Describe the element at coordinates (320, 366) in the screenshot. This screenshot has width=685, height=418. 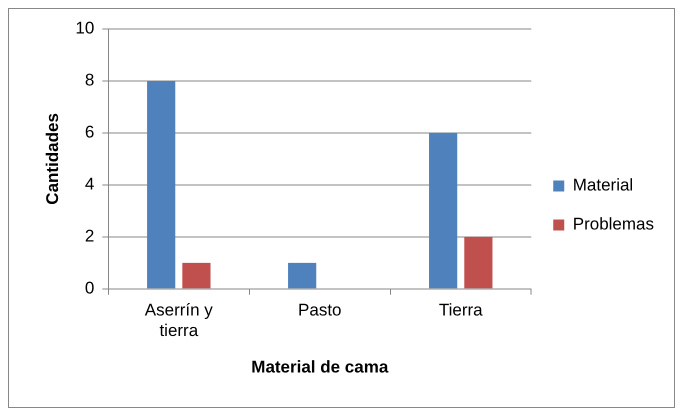
I see `x-axis-title: Material de cama` at that location.